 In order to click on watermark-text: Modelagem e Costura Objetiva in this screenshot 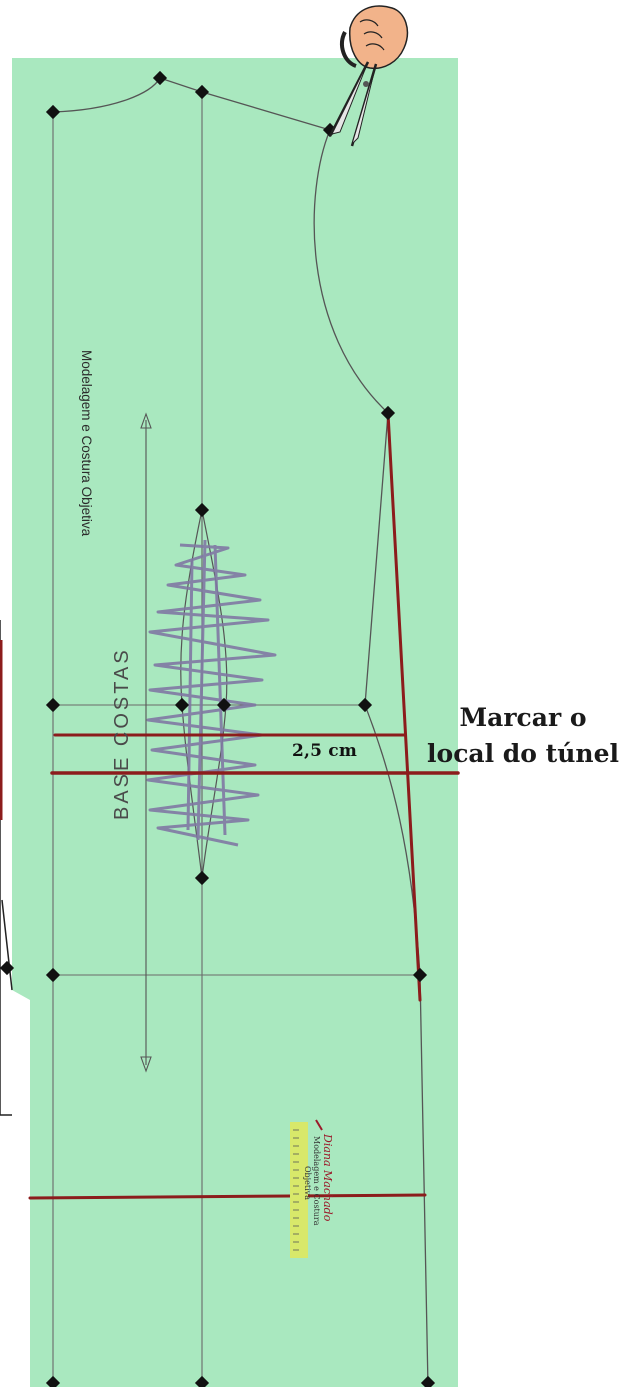, I will do `click(86, 443)`.